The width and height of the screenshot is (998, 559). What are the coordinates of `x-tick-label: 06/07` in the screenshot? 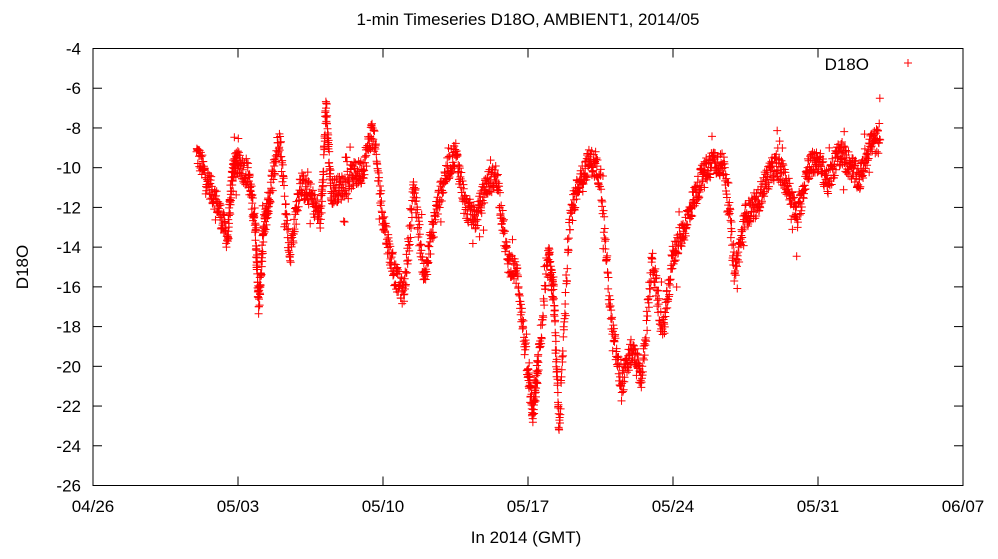 It's located at (963, 506).